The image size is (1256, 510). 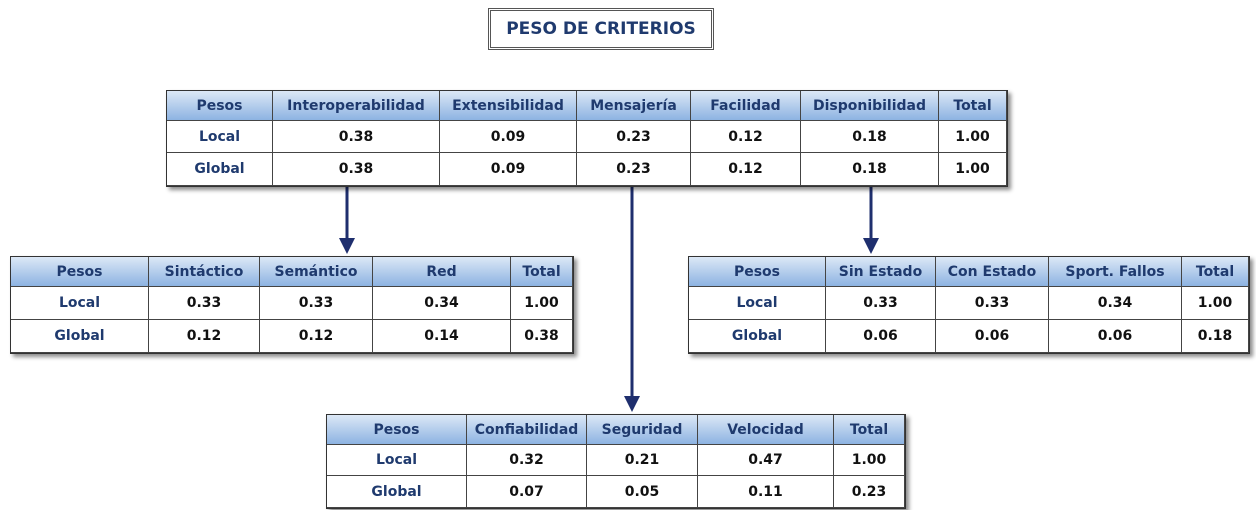 I want to click on cell: 0.05, so click(x=642, y=492).